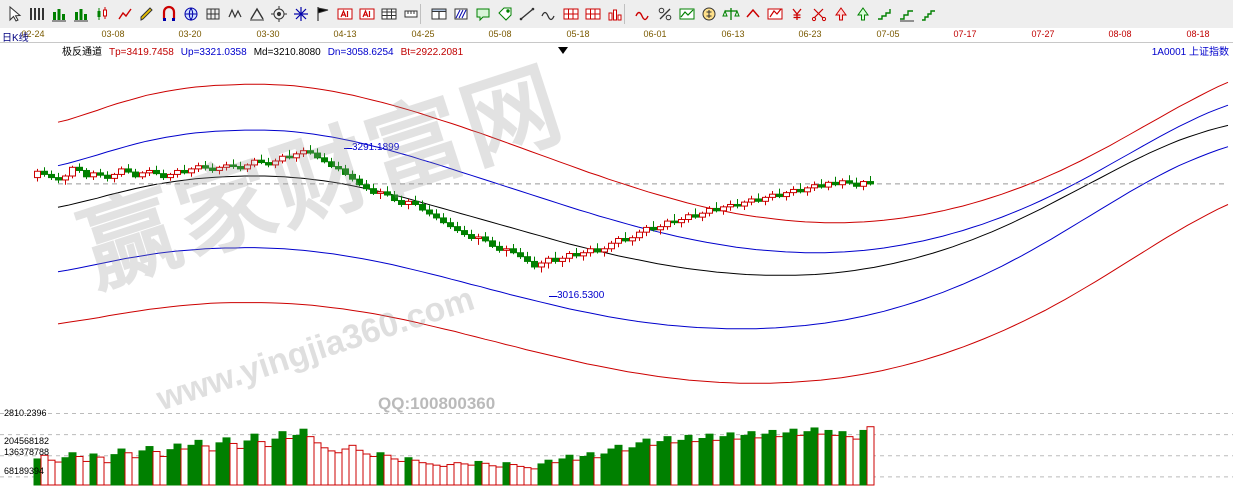 This screenshot has height=491, width=1233. What do you see at coordinates (863, 14) in the screenshot?
I see `arrow-up-green-icon` at bounding box center [863, 14].